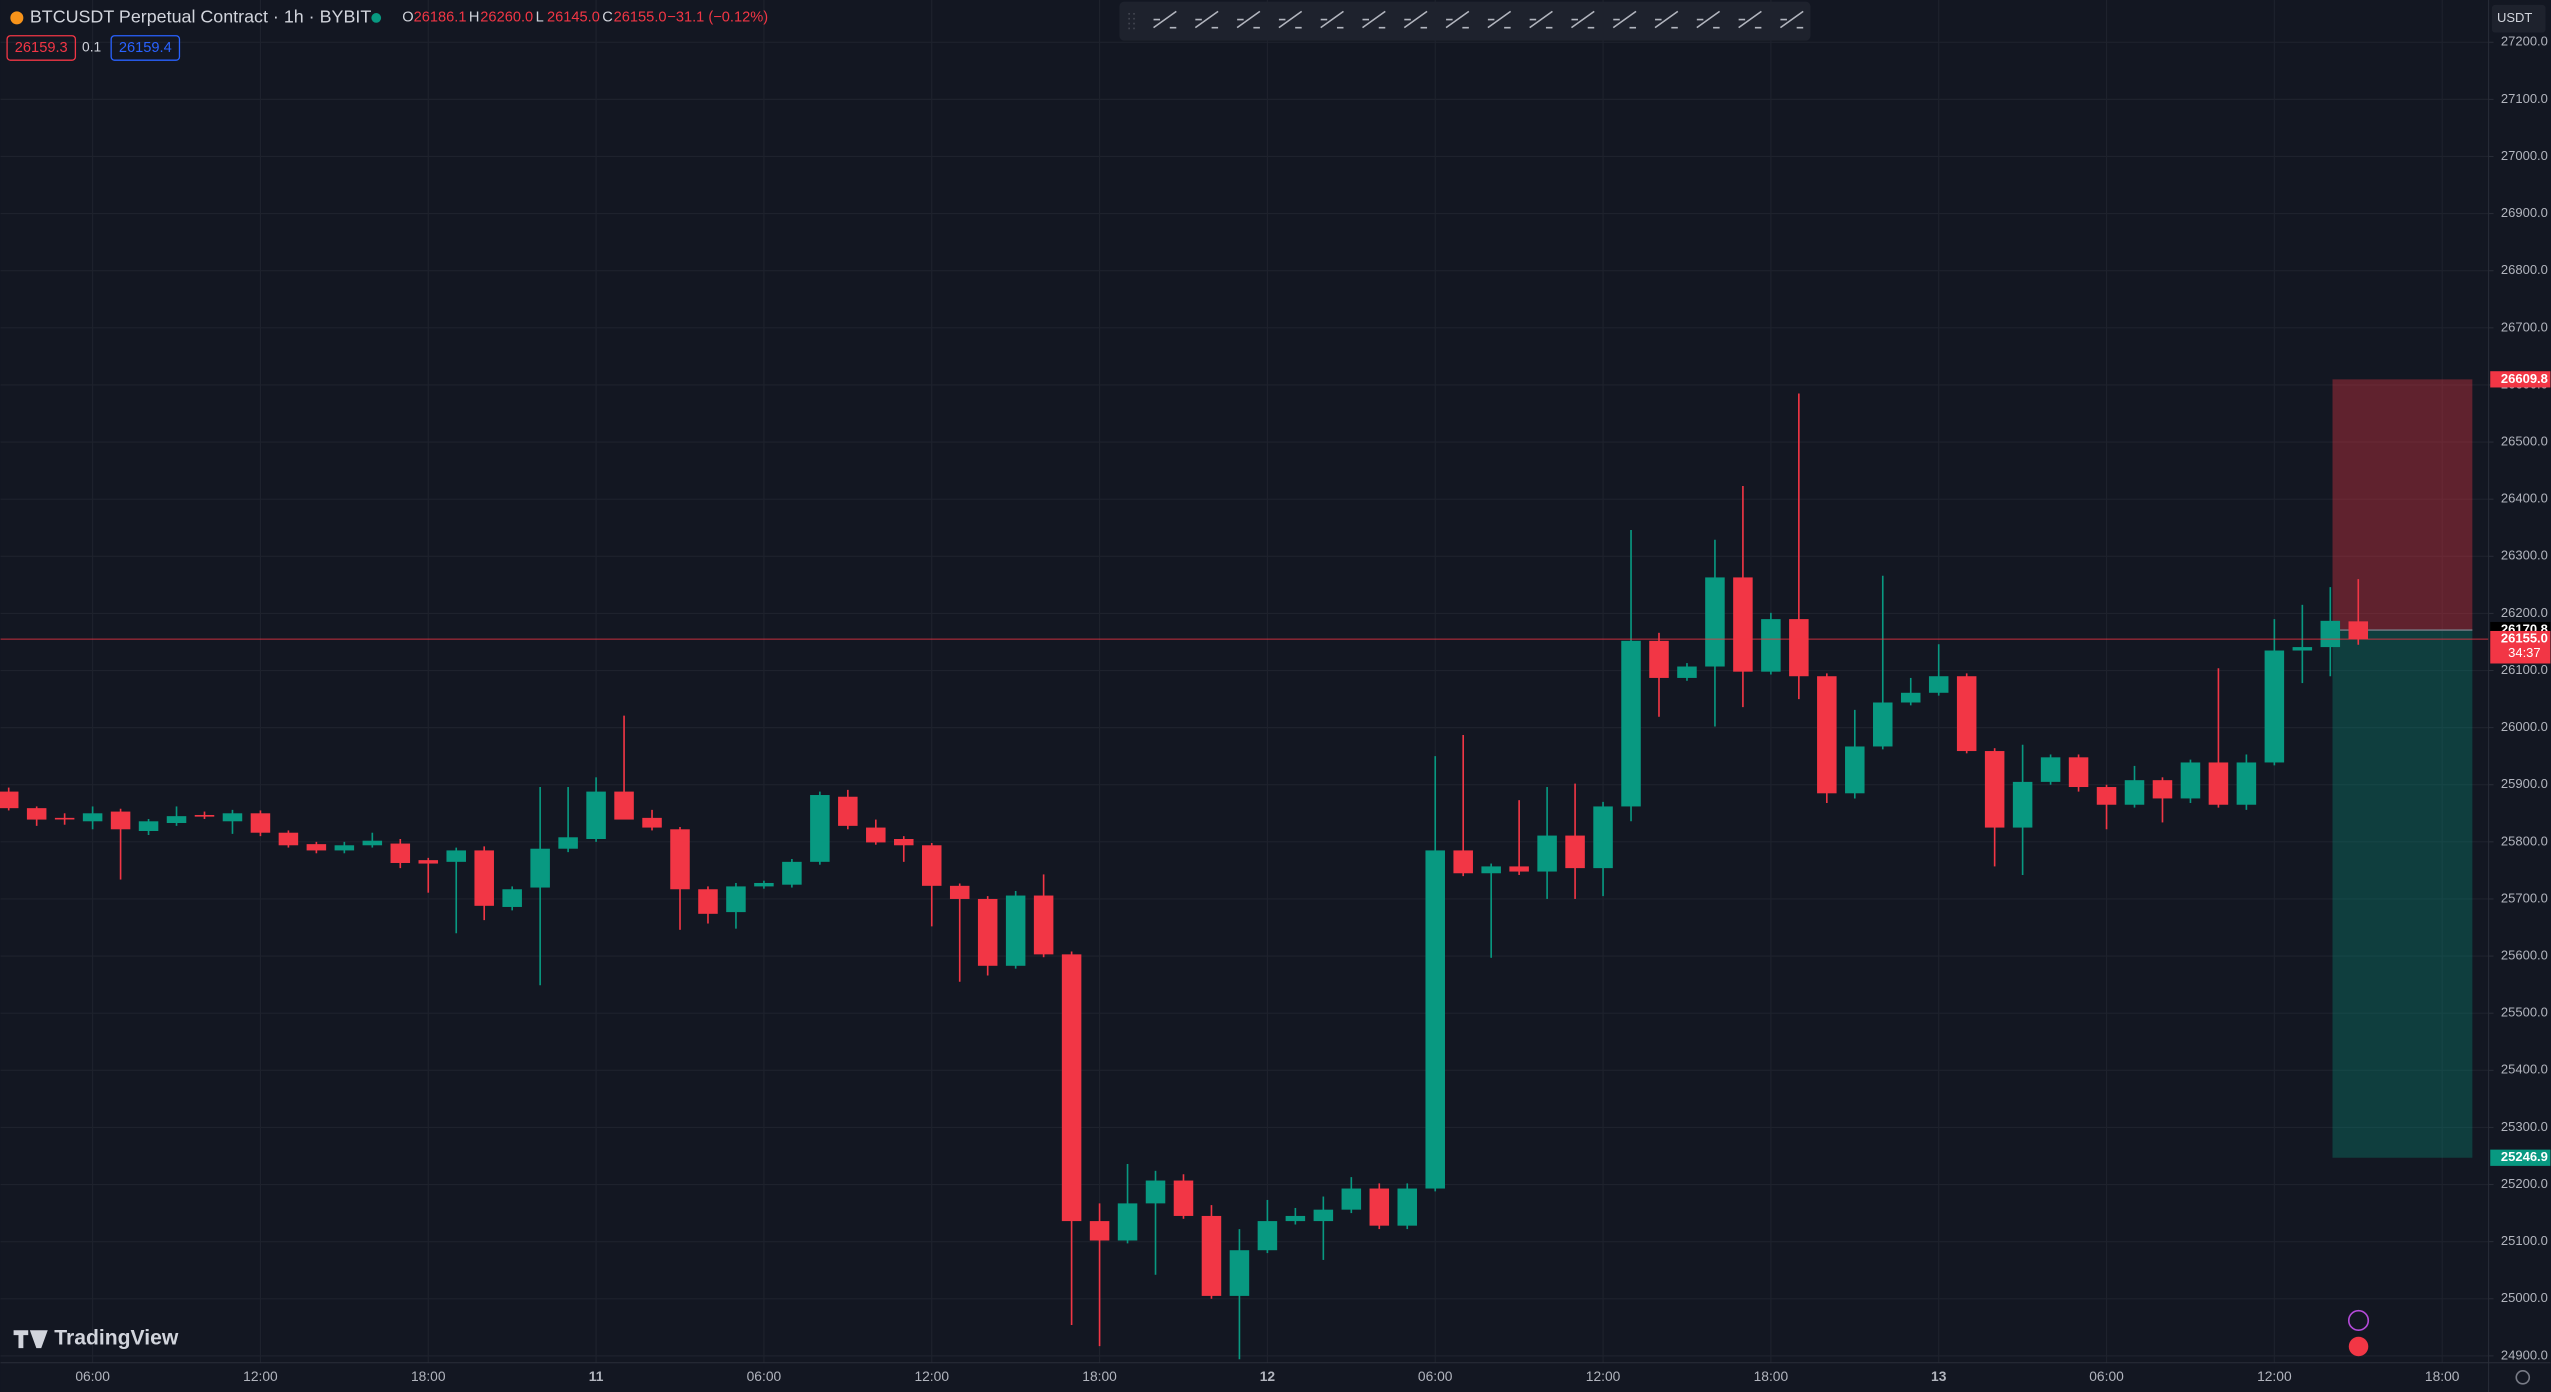 This screenshot has height=1392, width=2551. I want to click on y-tick-label: 27100.0, so click(2524, 98).